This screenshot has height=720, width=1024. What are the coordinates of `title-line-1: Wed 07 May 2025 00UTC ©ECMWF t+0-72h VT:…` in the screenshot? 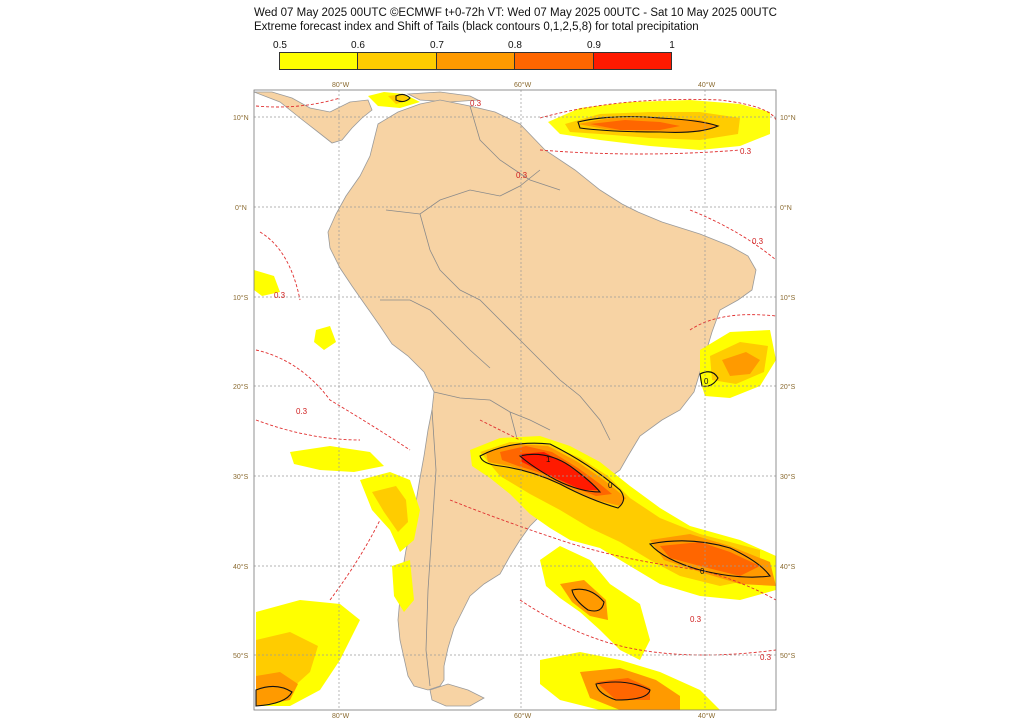 It's located at (515, 13).